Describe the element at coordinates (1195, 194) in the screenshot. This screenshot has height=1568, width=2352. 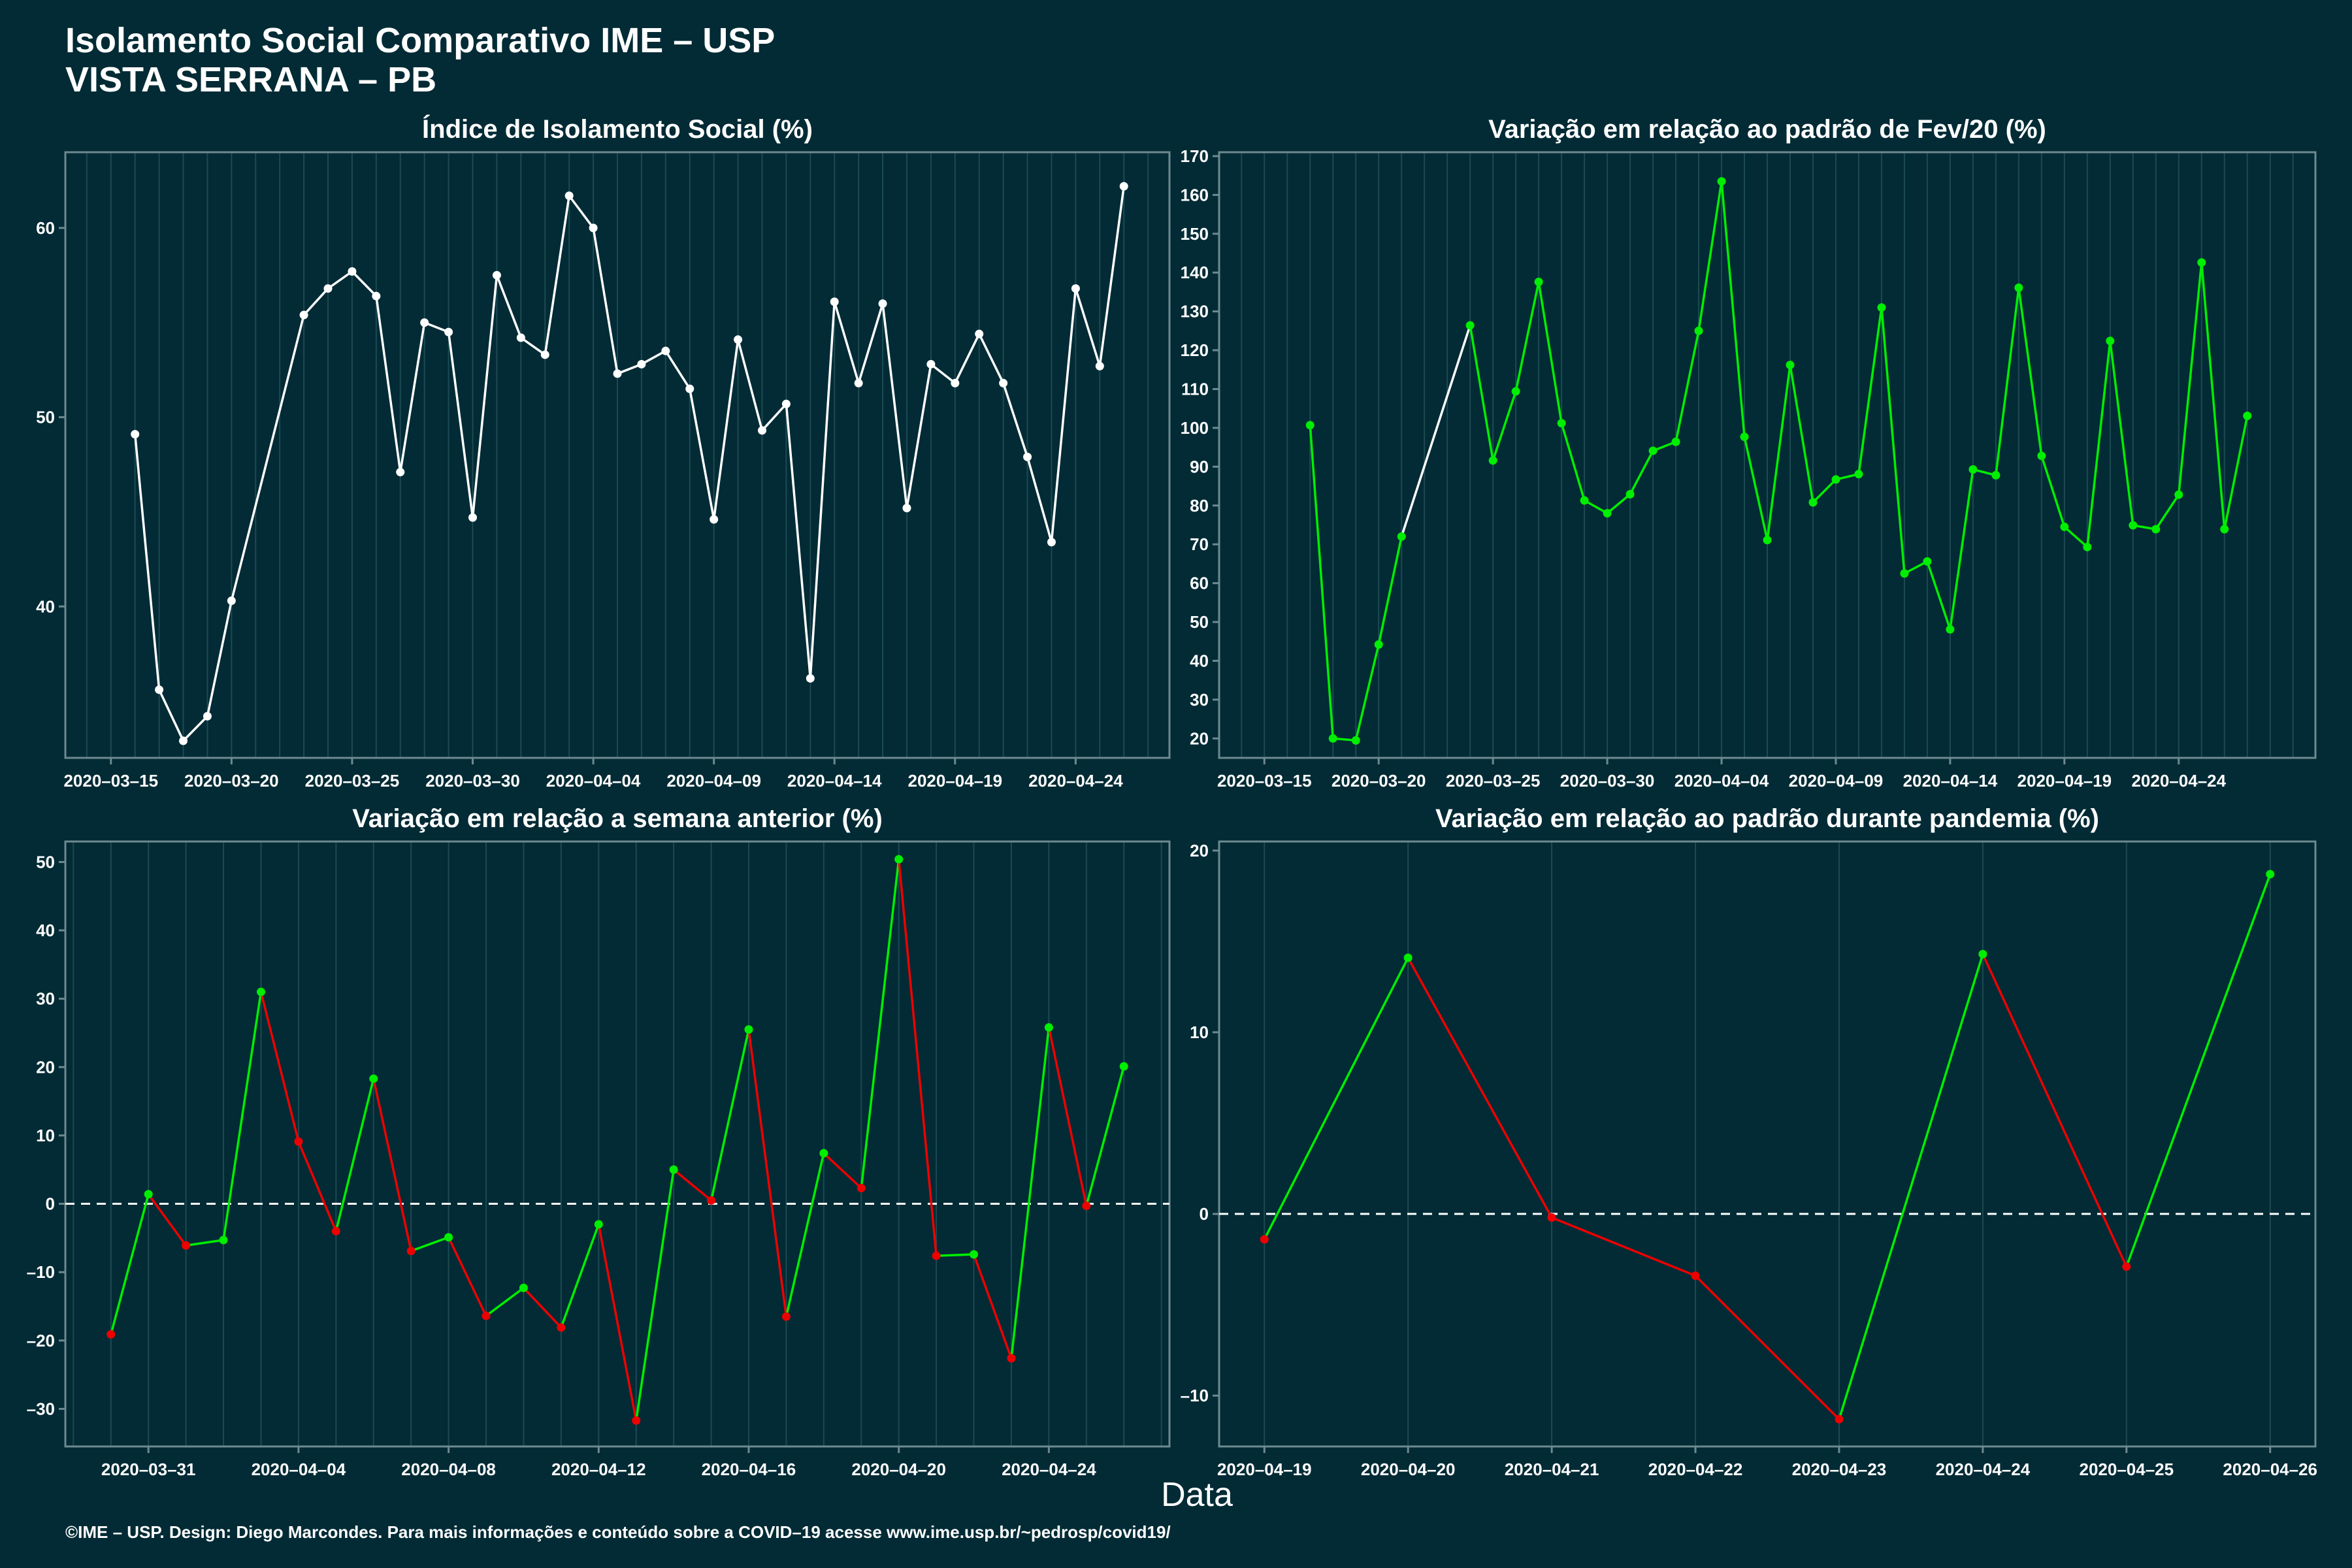
I see `y-tick-label: 160` at that location.